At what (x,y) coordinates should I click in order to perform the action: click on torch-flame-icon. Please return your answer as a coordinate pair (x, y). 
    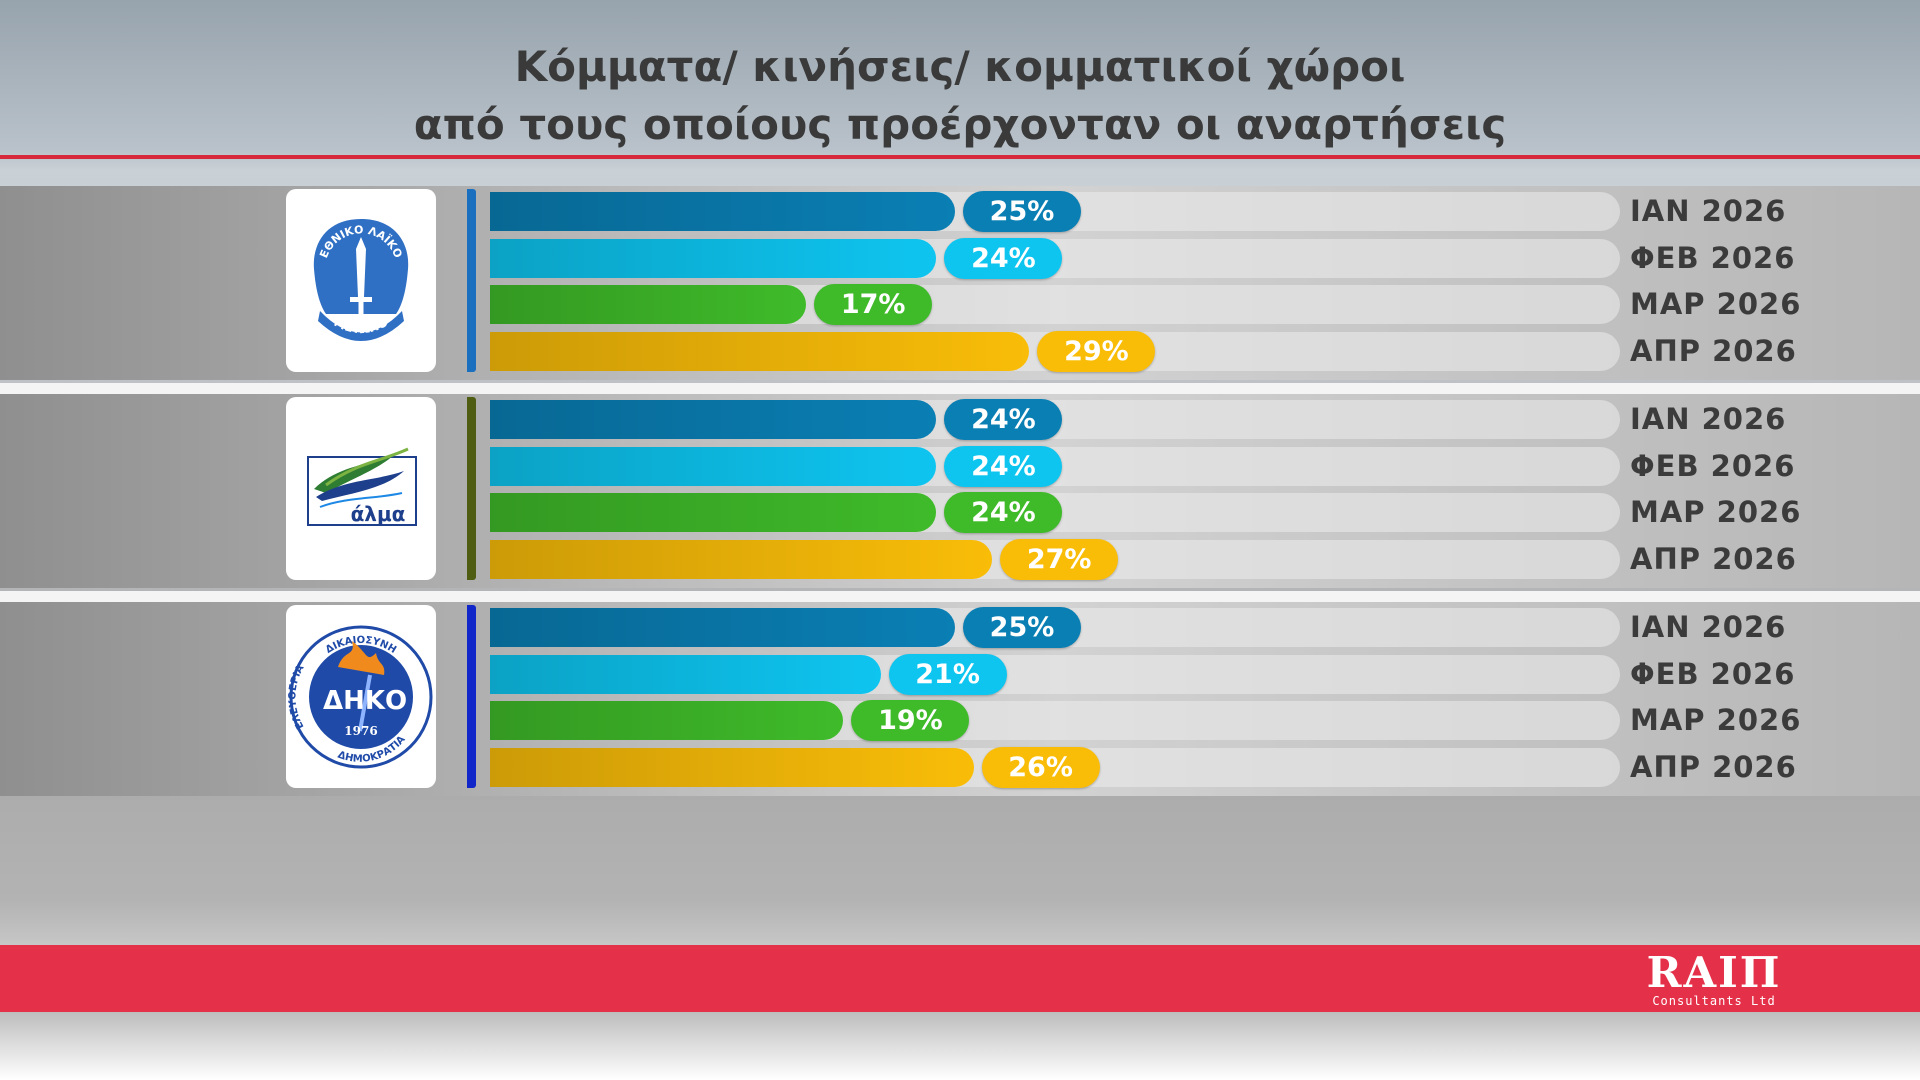
    Looking at the image, I should click on (361, 658).